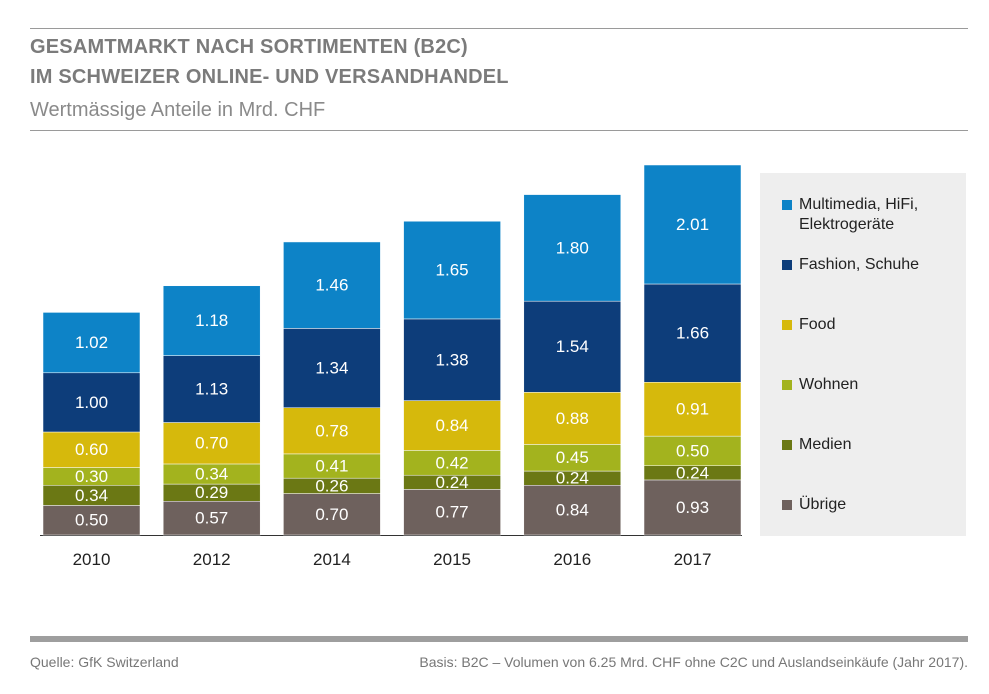 Image resolution: width=989 pixels, height=694 pixels. I want to click on bar-übrige-2015, so click(452, 512).